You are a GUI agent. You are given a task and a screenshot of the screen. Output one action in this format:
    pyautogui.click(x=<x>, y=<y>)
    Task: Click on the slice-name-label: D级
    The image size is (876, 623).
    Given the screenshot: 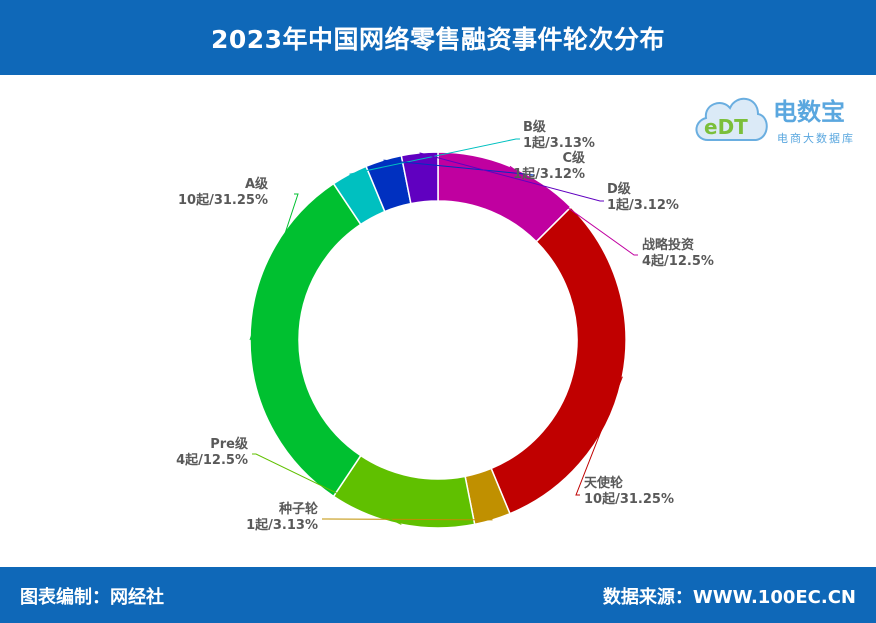 What is the action you would take?
    pyautogui.click(x=619, y=189)
    